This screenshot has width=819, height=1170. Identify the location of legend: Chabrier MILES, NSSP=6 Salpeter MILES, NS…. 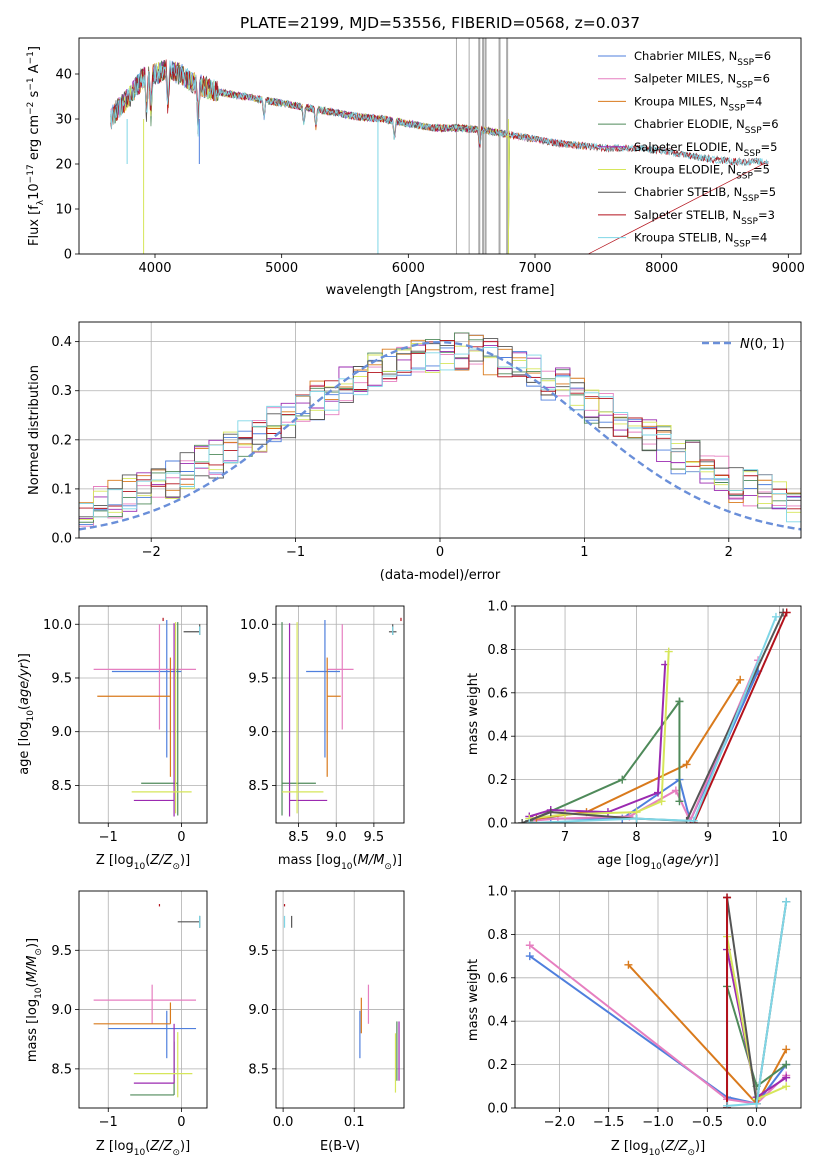
(688, 149).